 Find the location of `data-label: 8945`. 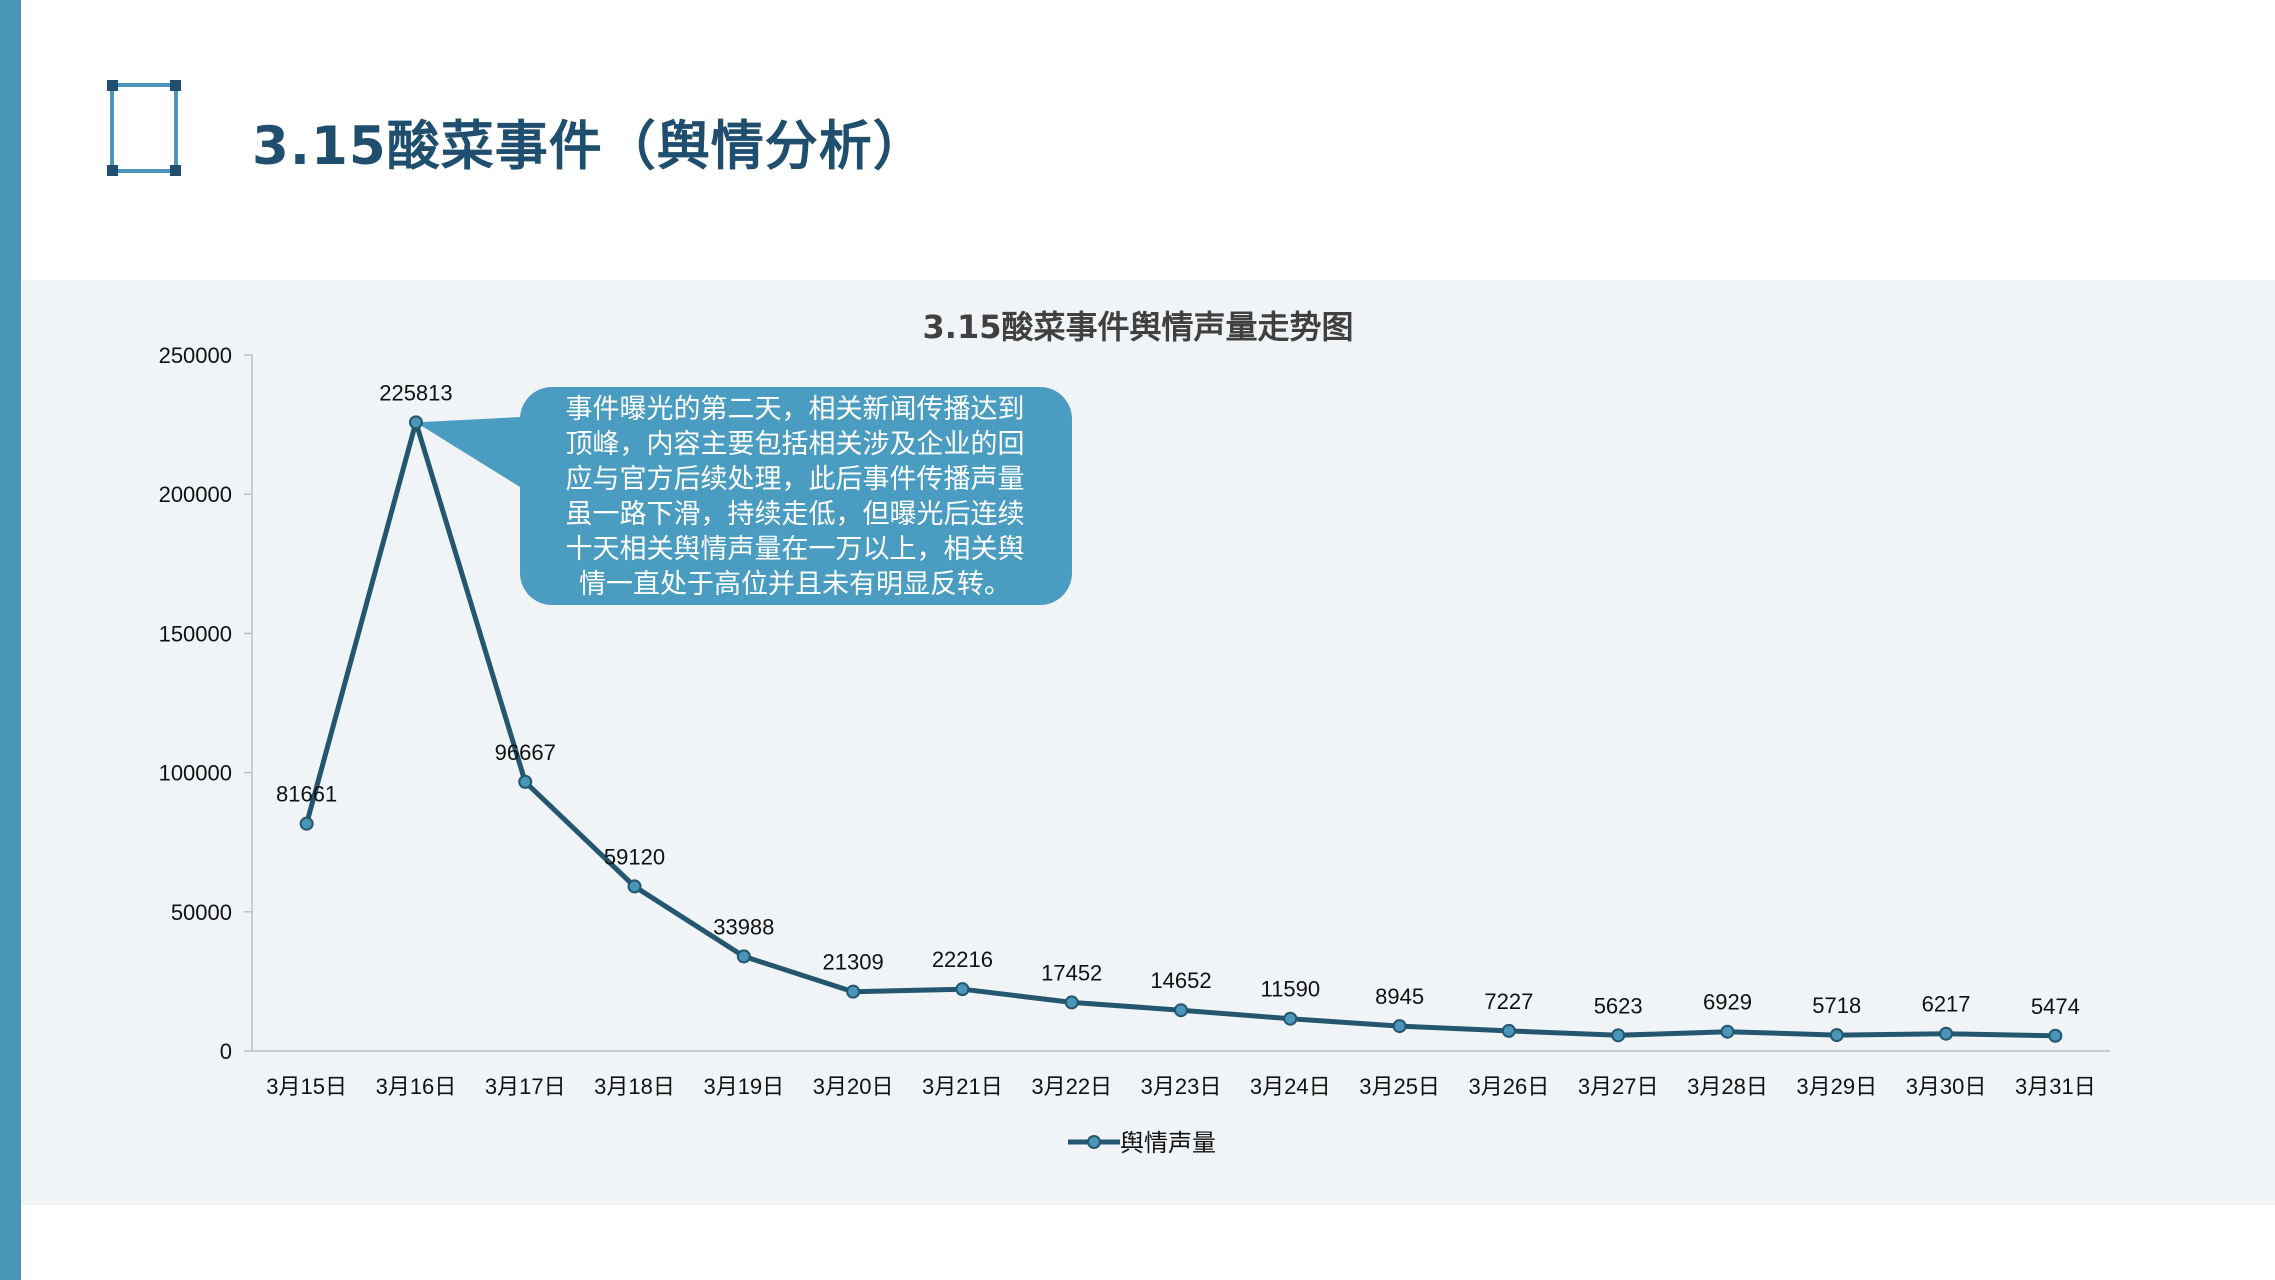

data-label: 8945 is located at coordinates (1399, 996).